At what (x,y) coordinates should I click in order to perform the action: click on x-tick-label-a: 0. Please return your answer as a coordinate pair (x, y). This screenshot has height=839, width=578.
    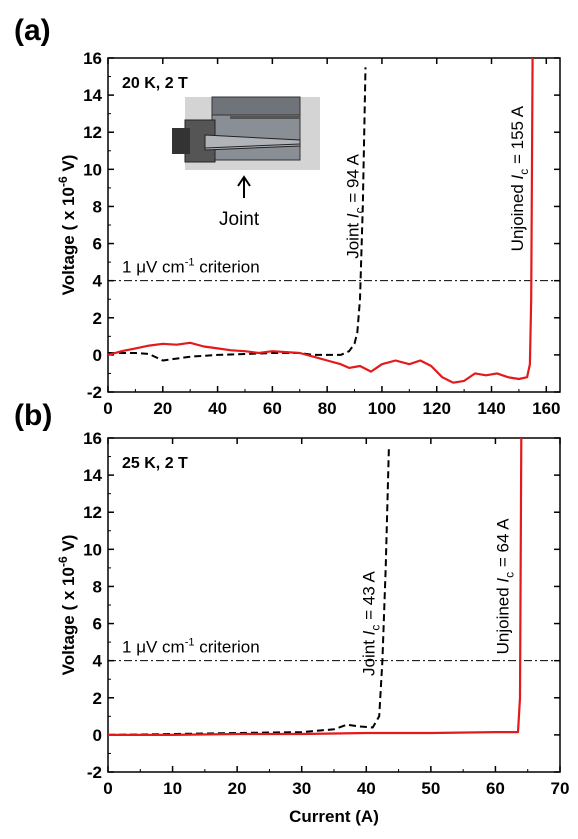
    Looking at the image, I should click on (107, 408).